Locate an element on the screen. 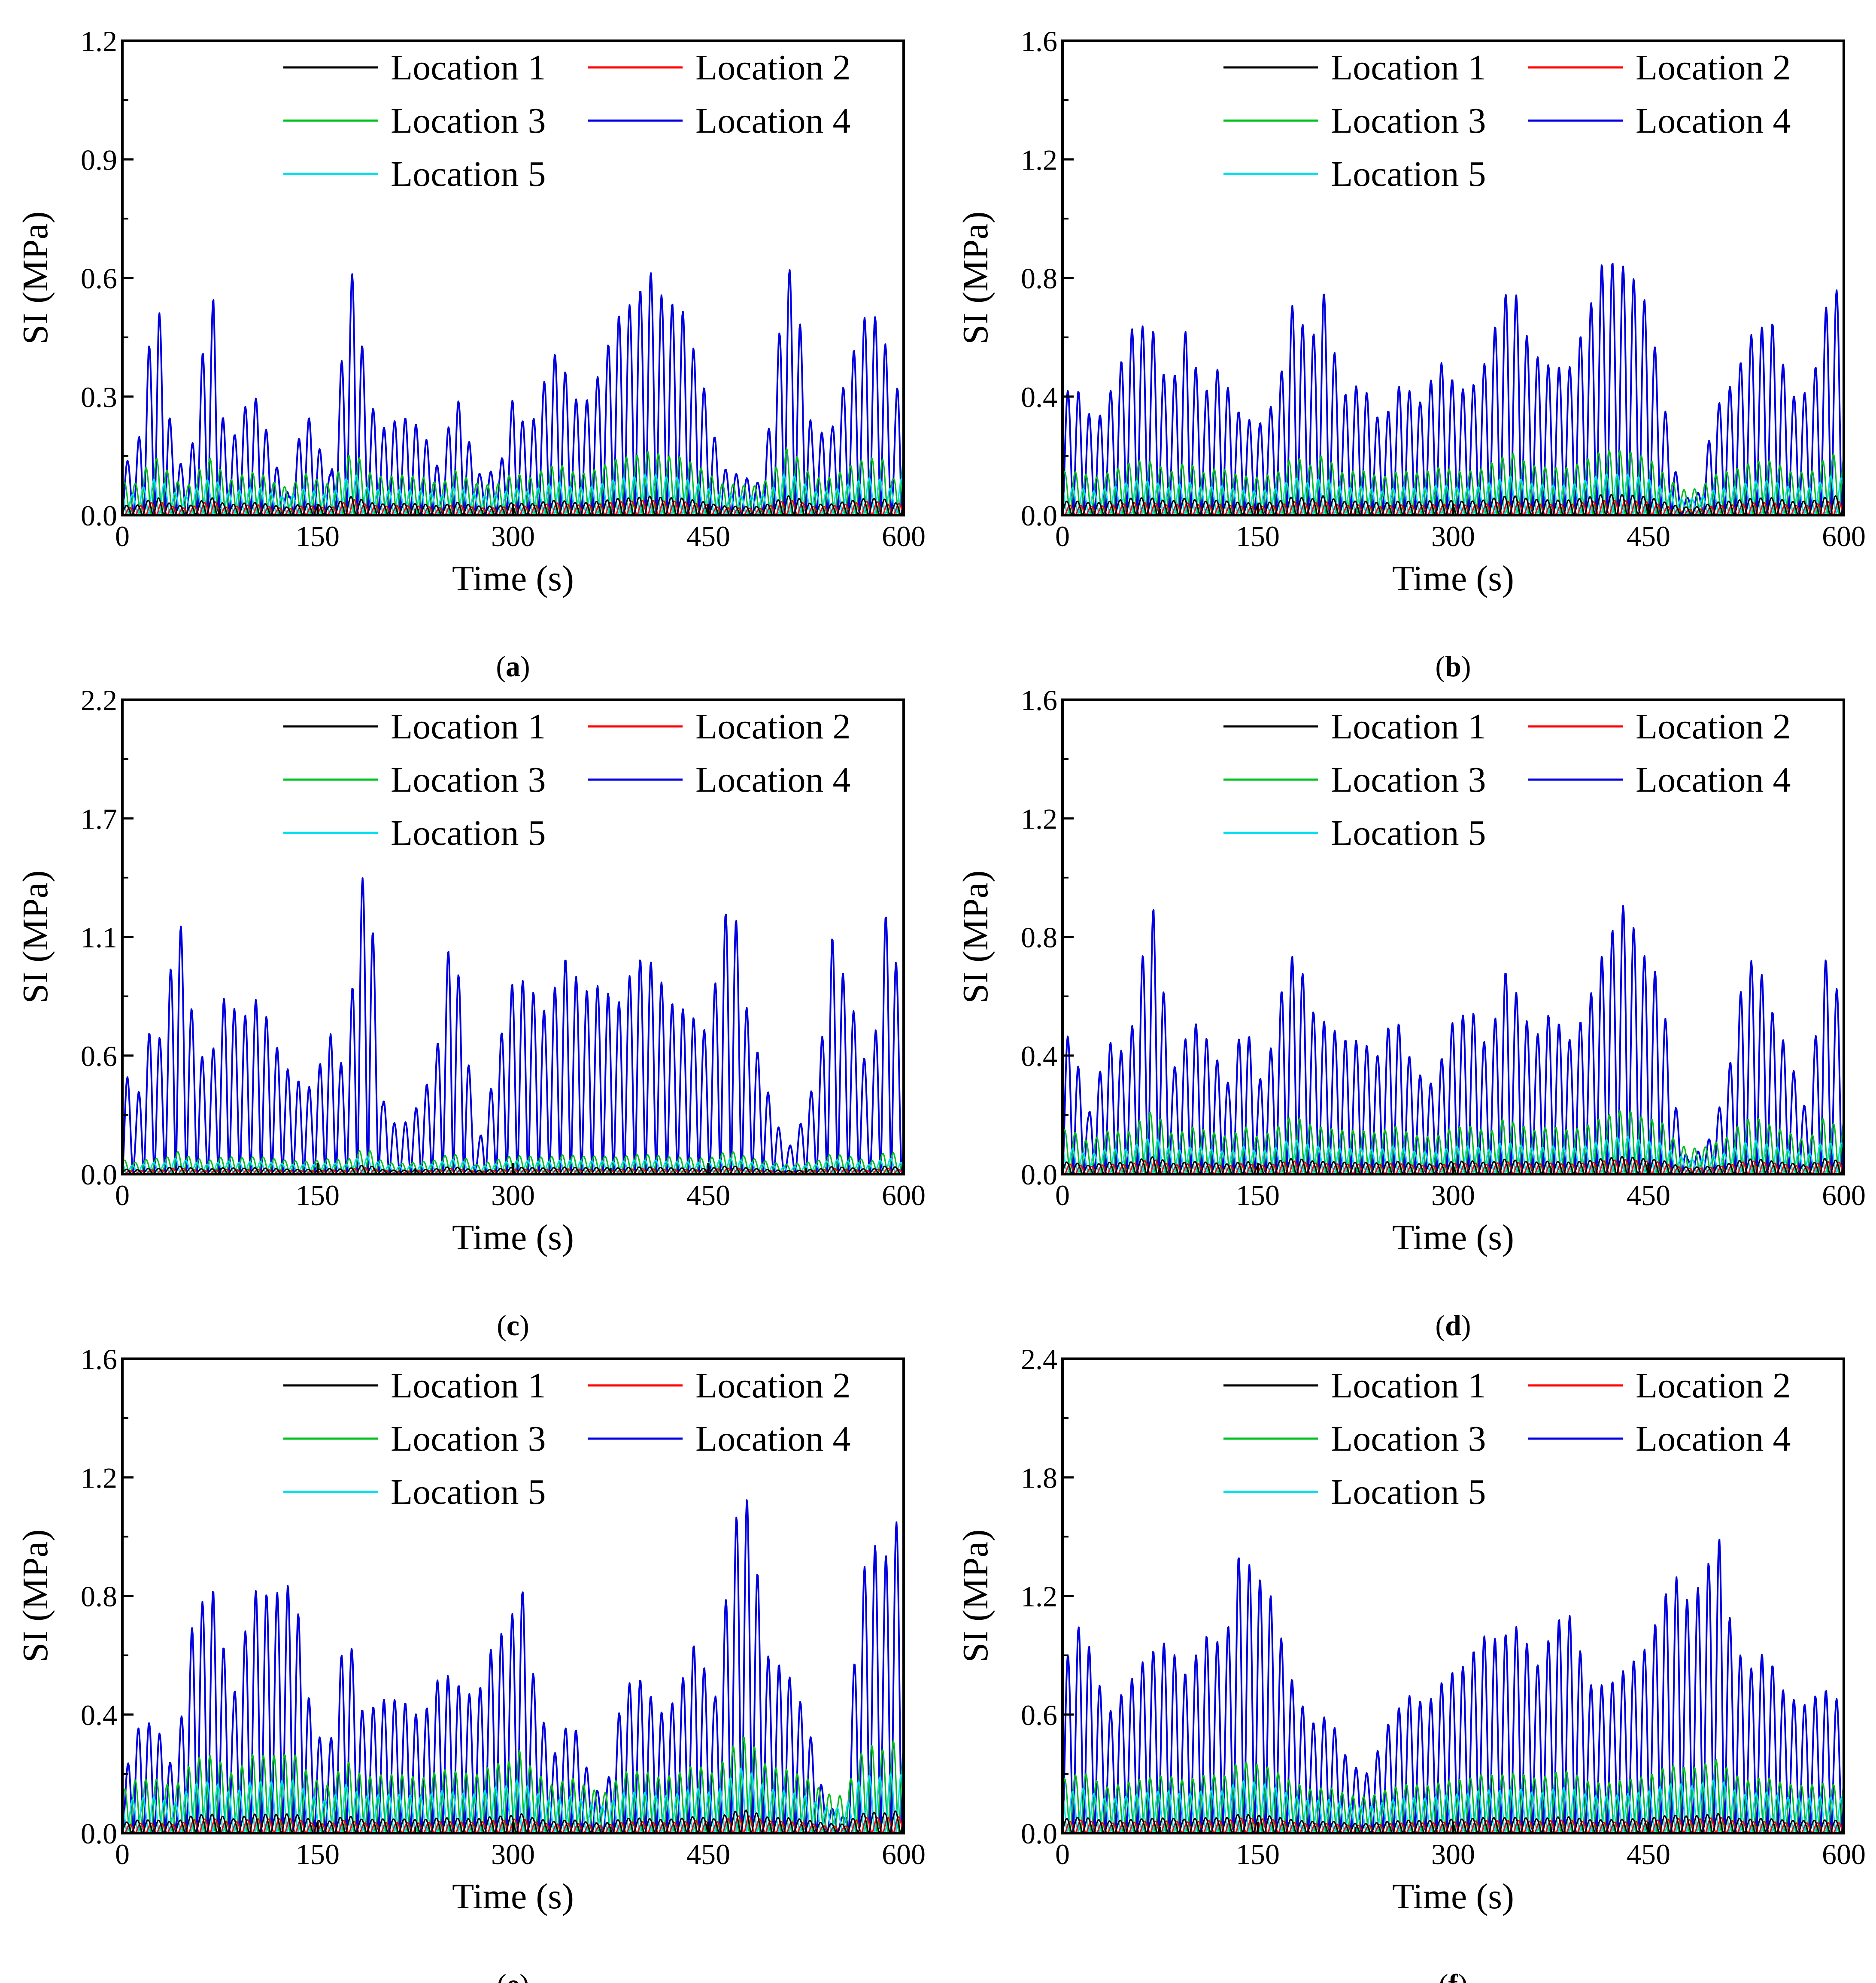 Image resolution: width=1876 pixels, height=1983 pixels. panel-caption-letter: c is located at coordinates (513, 1325).